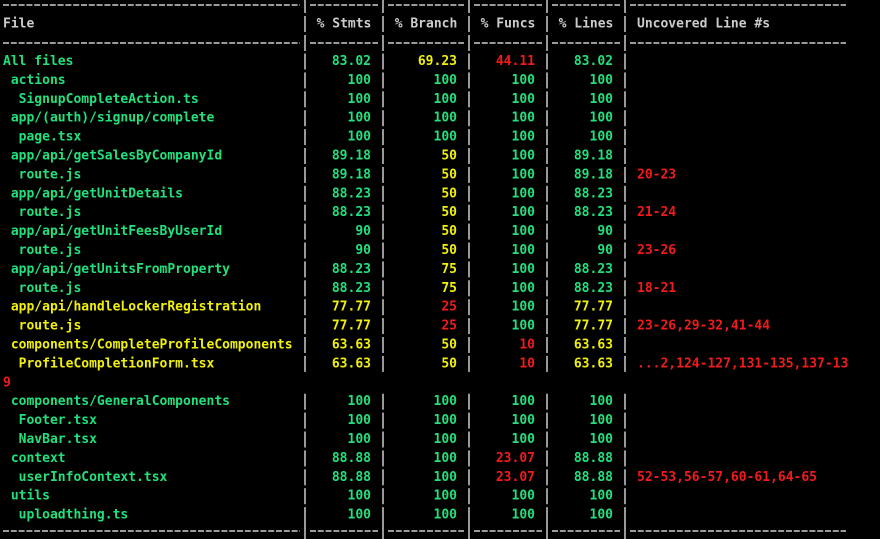 This screenshot has height=539, width=880. What do you see at coordinates (18, 24) in the screenshot?
I see `header-cell: File` at bounding box center [18, 24].